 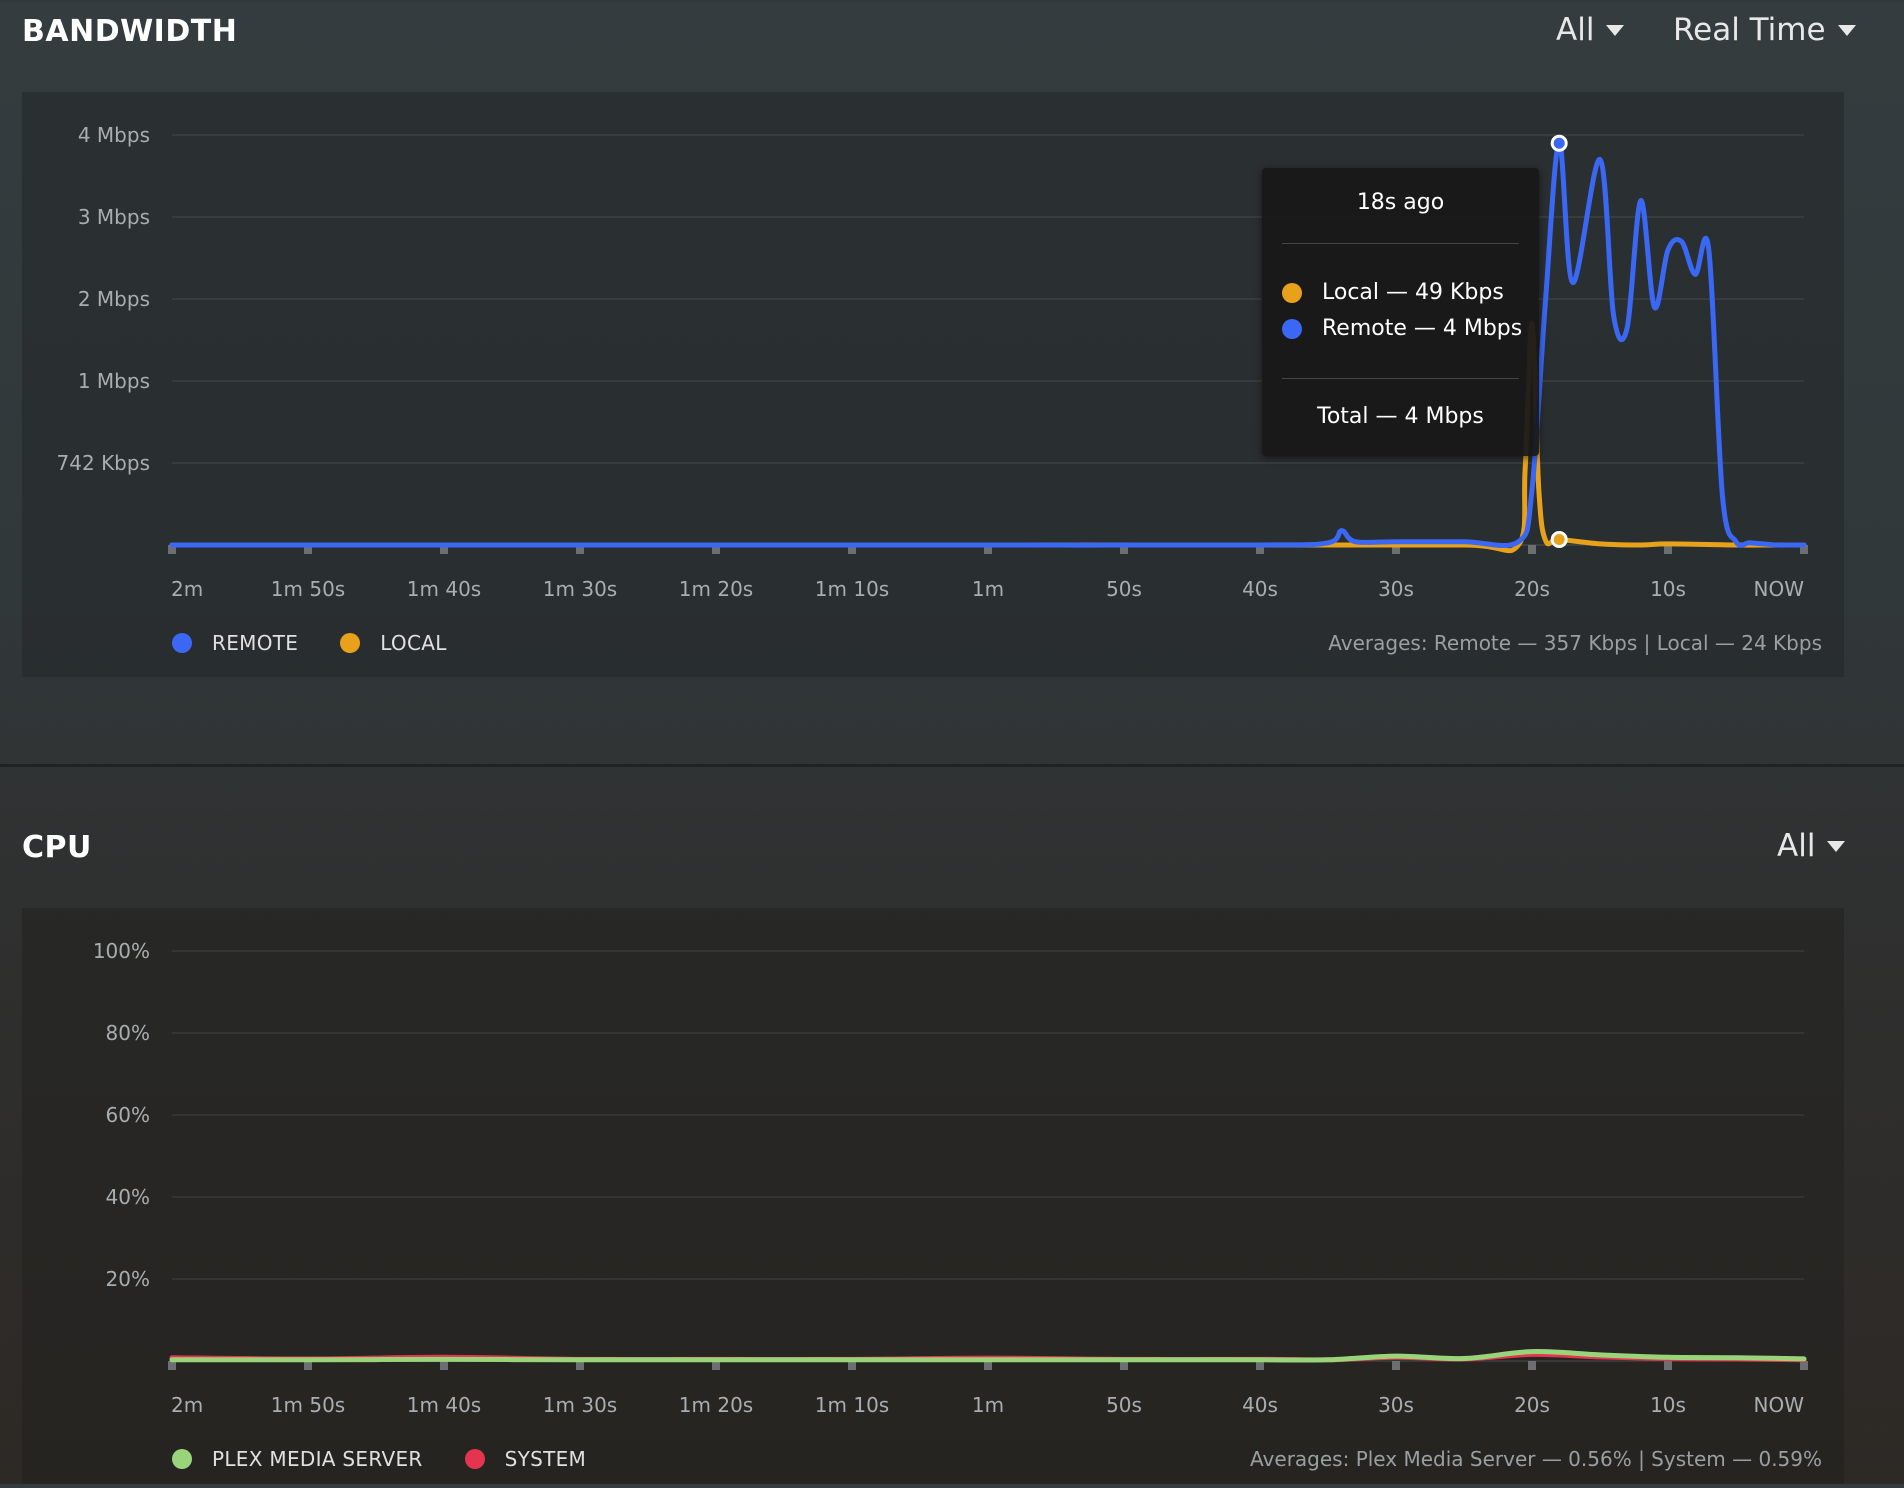 I want to click on tooltip-total: Total — 4 Mbps, so click(x=1400, y=416).